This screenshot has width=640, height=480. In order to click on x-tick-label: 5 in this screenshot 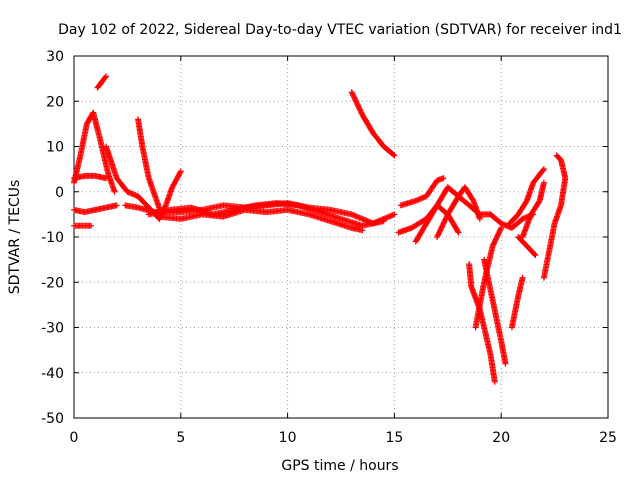, I will do `click(180, 438)`.